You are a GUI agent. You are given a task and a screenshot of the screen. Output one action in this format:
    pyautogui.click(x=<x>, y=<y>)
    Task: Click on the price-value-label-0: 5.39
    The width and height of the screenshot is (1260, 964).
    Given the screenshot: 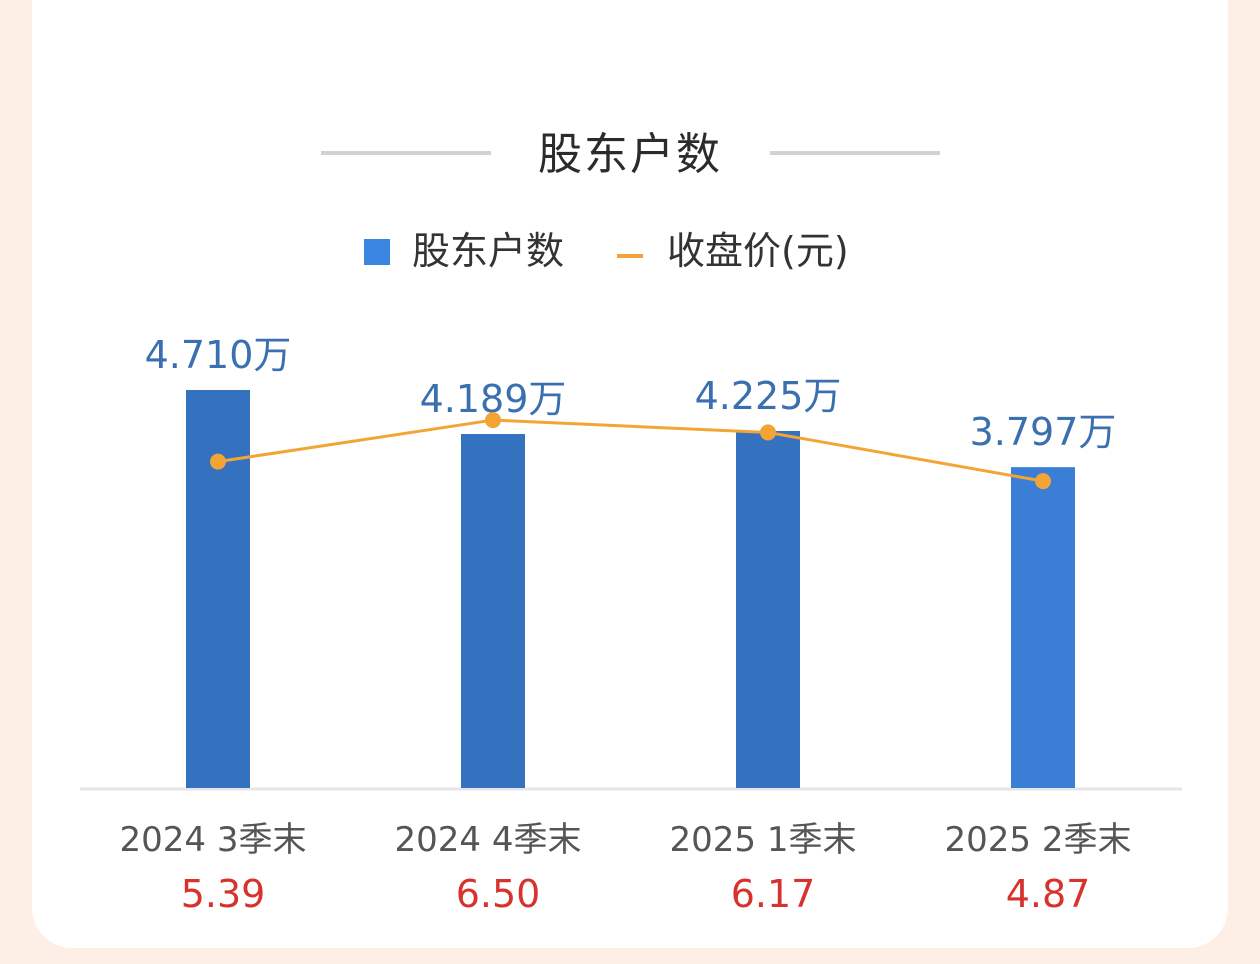 What is the action you would take?
    pyautogui.click(x=223, y=894)
    